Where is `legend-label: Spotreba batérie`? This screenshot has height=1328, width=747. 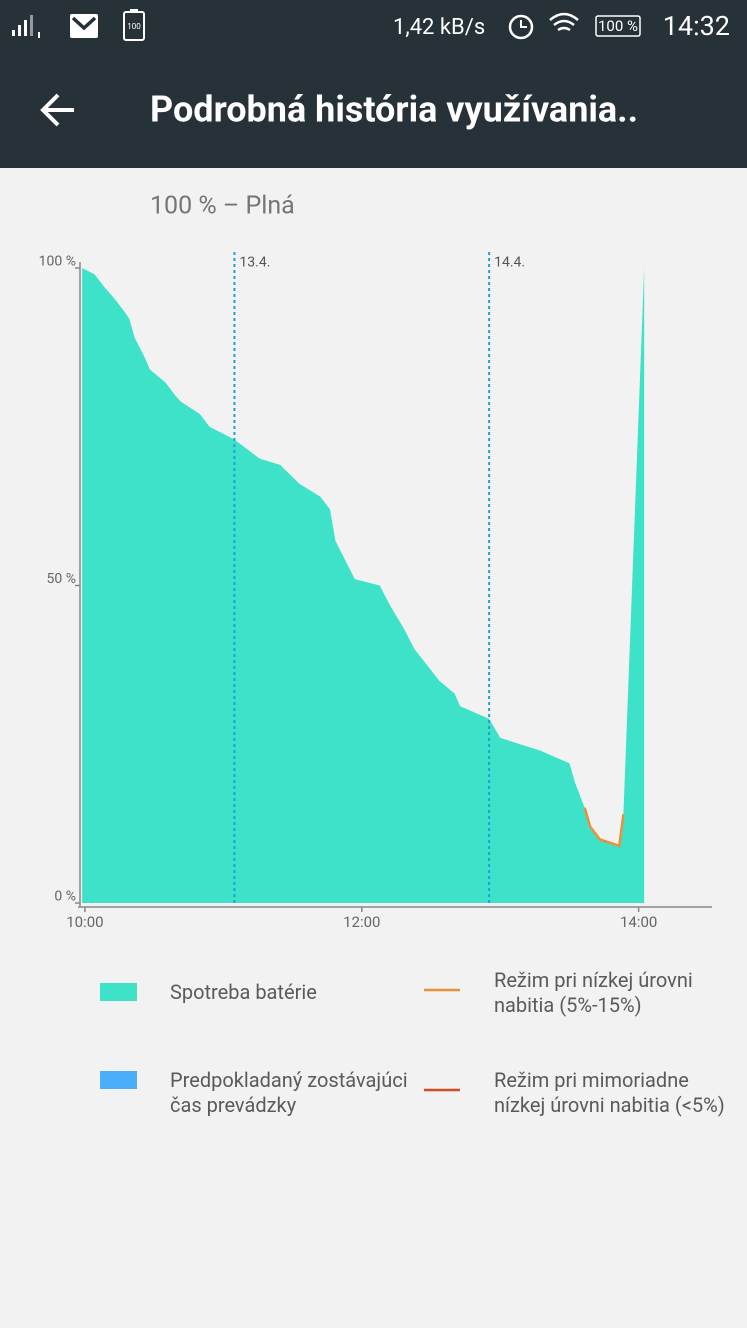
legend-label: Spotreba batérie is located at coordinates (243, 992).